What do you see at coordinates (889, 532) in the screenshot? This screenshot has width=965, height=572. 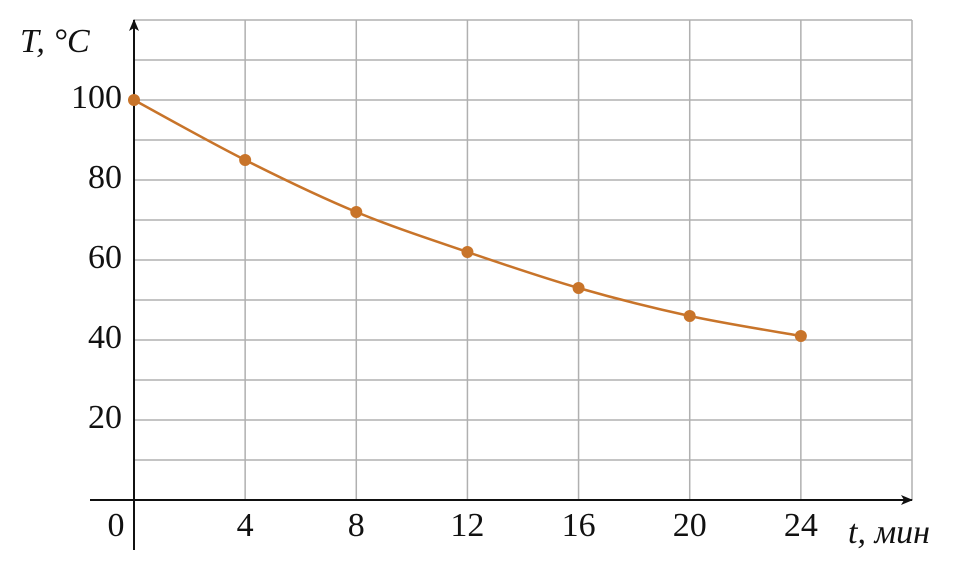 I see `x-axis-label: t, мин` at bounding box center [889, 532].